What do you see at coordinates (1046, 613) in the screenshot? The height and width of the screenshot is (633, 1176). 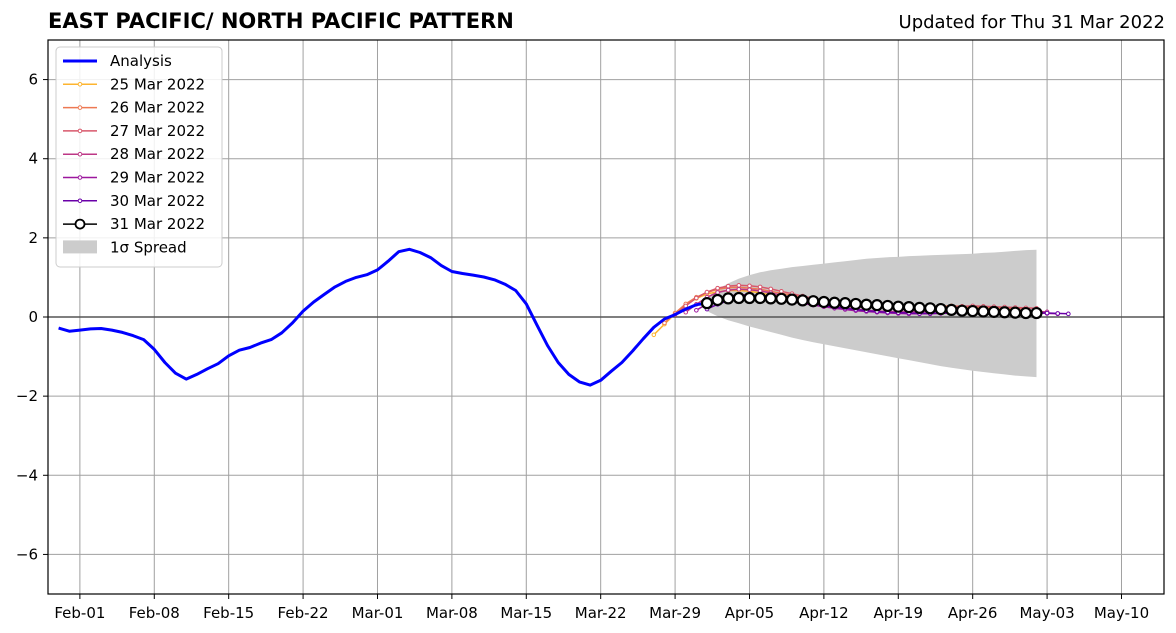 I see `x-tick-label: May-03` at bounding box center [1046, 613].